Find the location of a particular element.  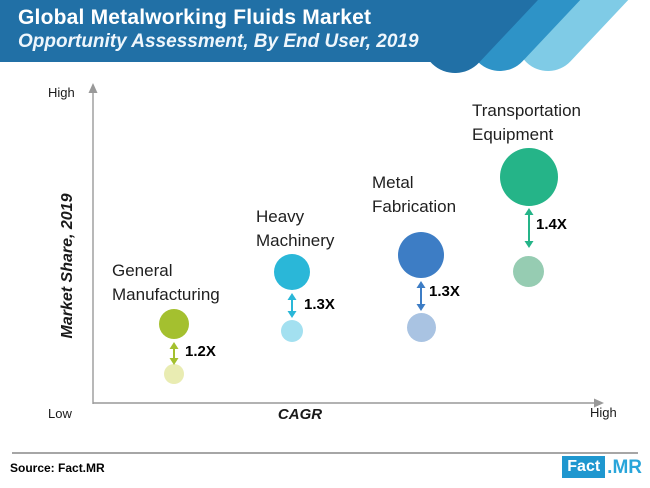

ribbon-light is located at coordinates (573, 35).